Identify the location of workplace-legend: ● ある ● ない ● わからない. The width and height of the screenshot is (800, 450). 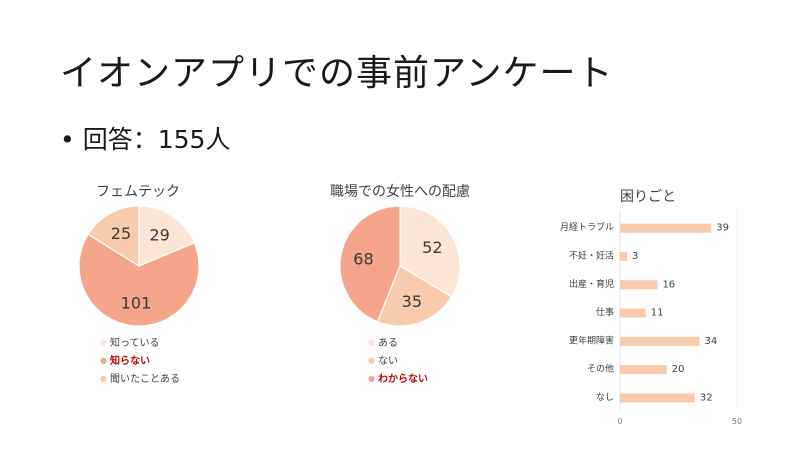
(398, 361).